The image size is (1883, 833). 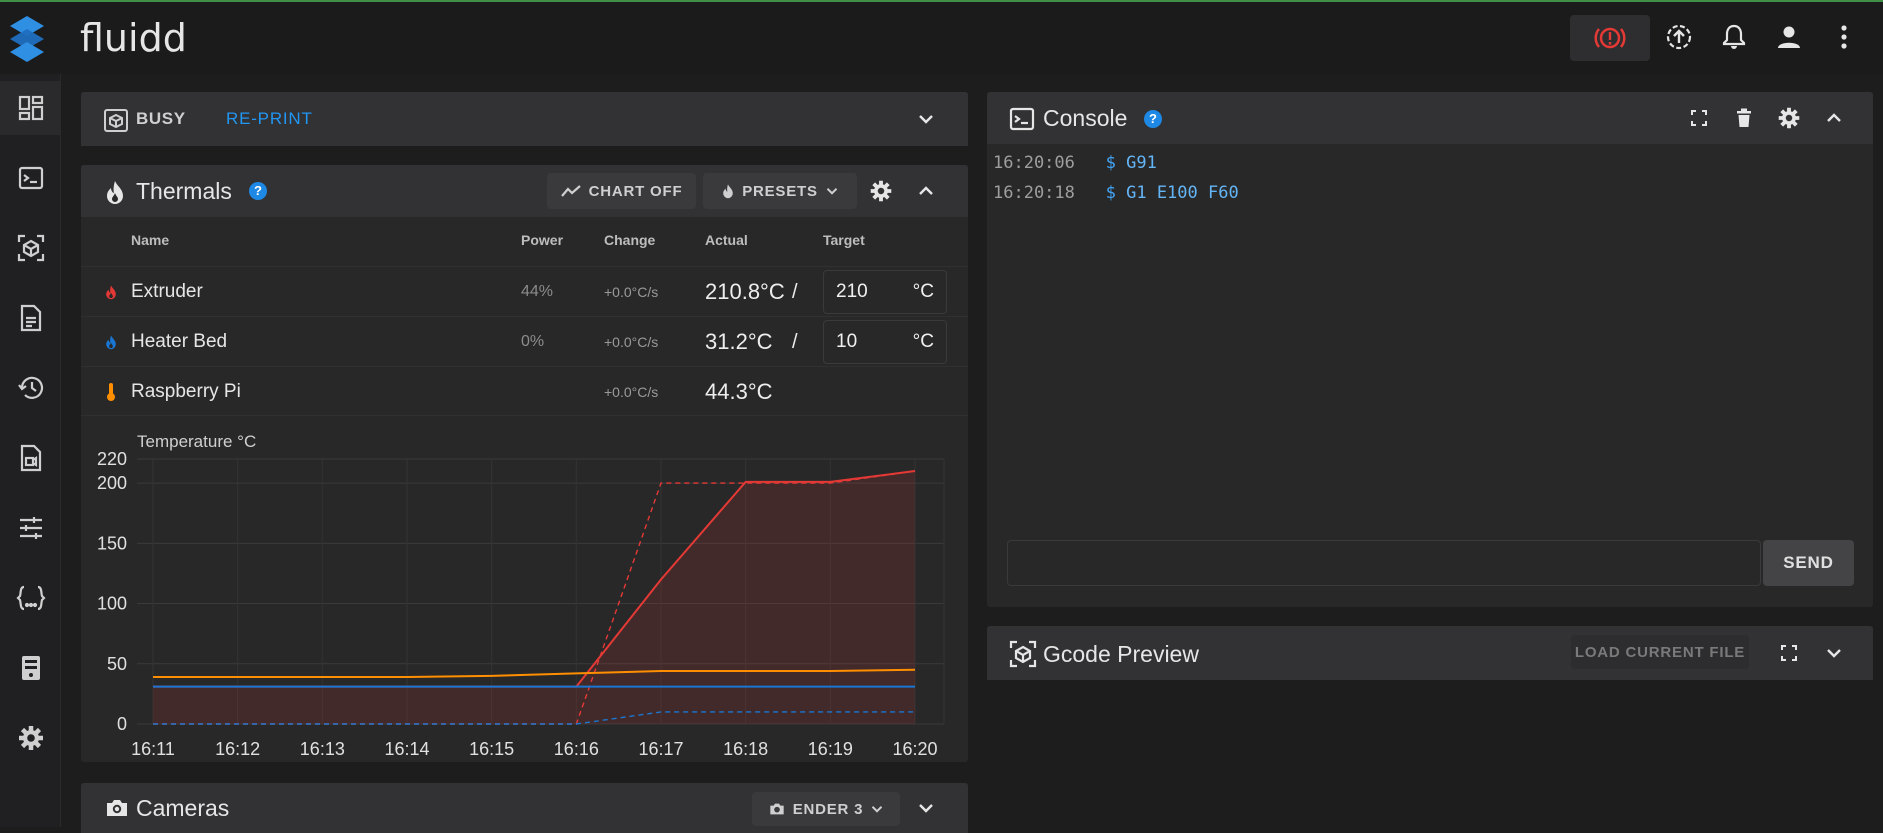 I want to click on notifications-button, so click(x=1734, y=37).